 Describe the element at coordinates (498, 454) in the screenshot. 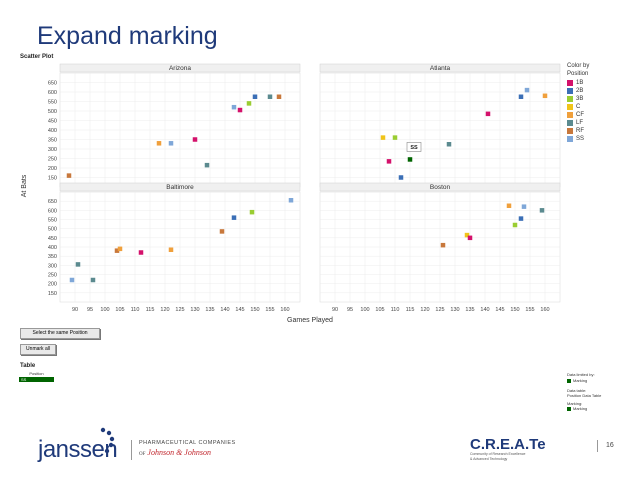

I see `create-subtitle-line1: Community of Research Excellence` at that location.